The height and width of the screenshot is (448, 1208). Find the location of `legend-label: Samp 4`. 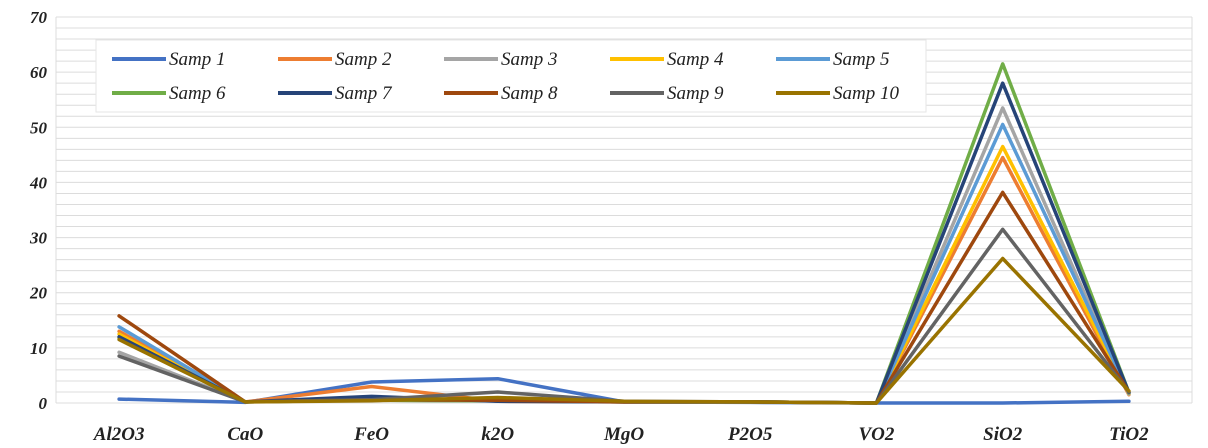

legend-label: Samp 4 is located at coordinates (695, 59).